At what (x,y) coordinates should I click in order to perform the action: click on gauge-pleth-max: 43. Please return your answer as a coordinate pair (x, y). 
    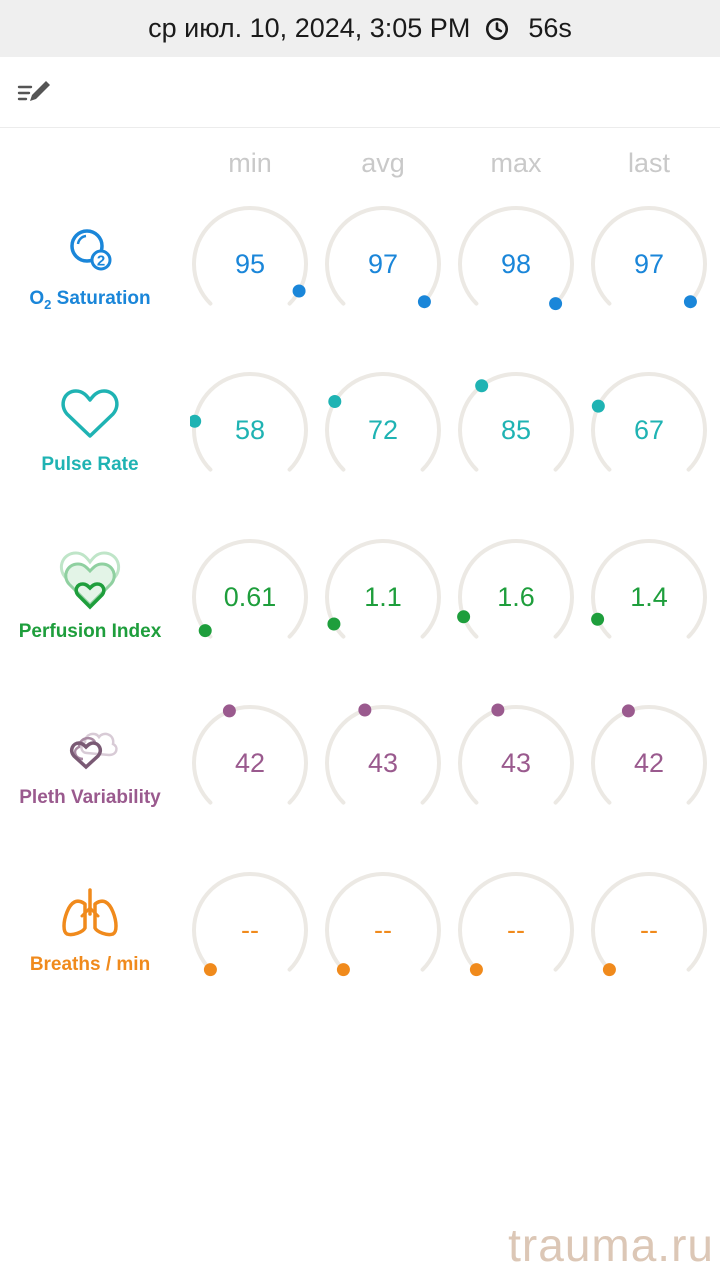
    Looking at the image, I should click on (516, 763).